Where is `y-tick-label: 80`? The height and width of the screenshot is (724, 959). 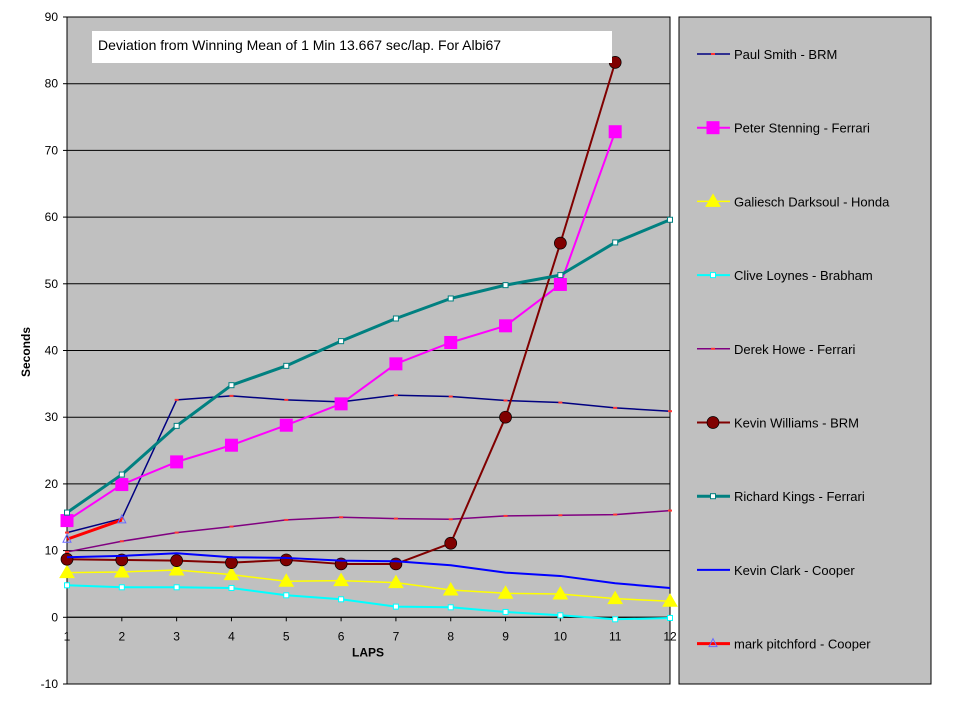
y-tick-label: 80 is located at coordinates (52, 84).